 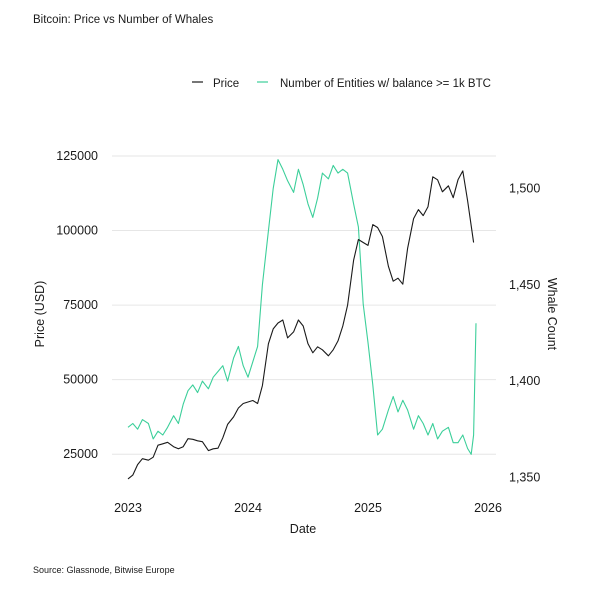 I want to click on y-axis-right: 1,350 1,400 1,450 1,500, so click(x=524, y=333).